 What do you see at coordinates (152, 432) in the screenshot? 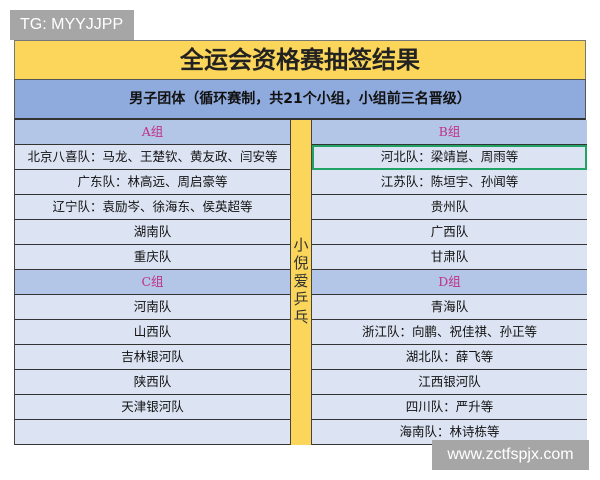
I see `empty-cell` at bounding box center [152, 432].